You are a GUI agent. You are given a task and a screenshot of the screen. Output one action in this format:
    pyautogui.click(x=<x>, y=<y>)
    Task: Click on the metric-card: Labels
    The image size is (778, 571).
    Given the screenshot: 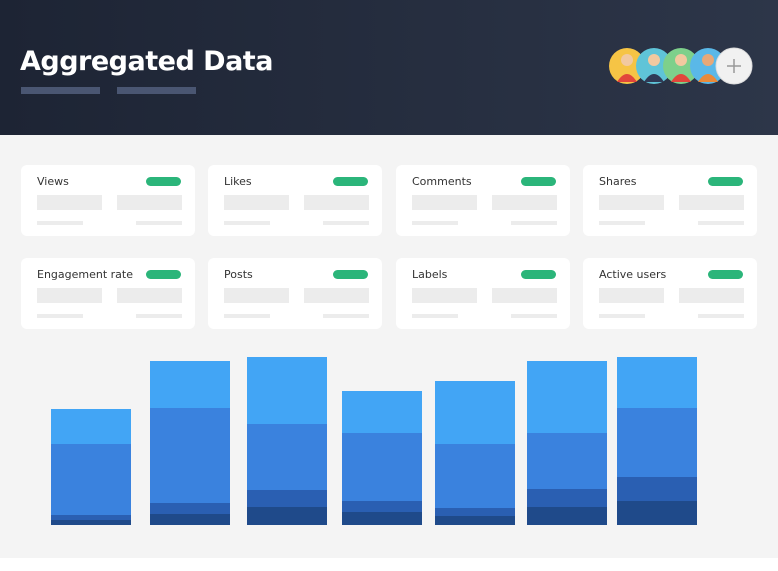 What is the action you would take?
    pyautogui.click(x=483, y=293)
    